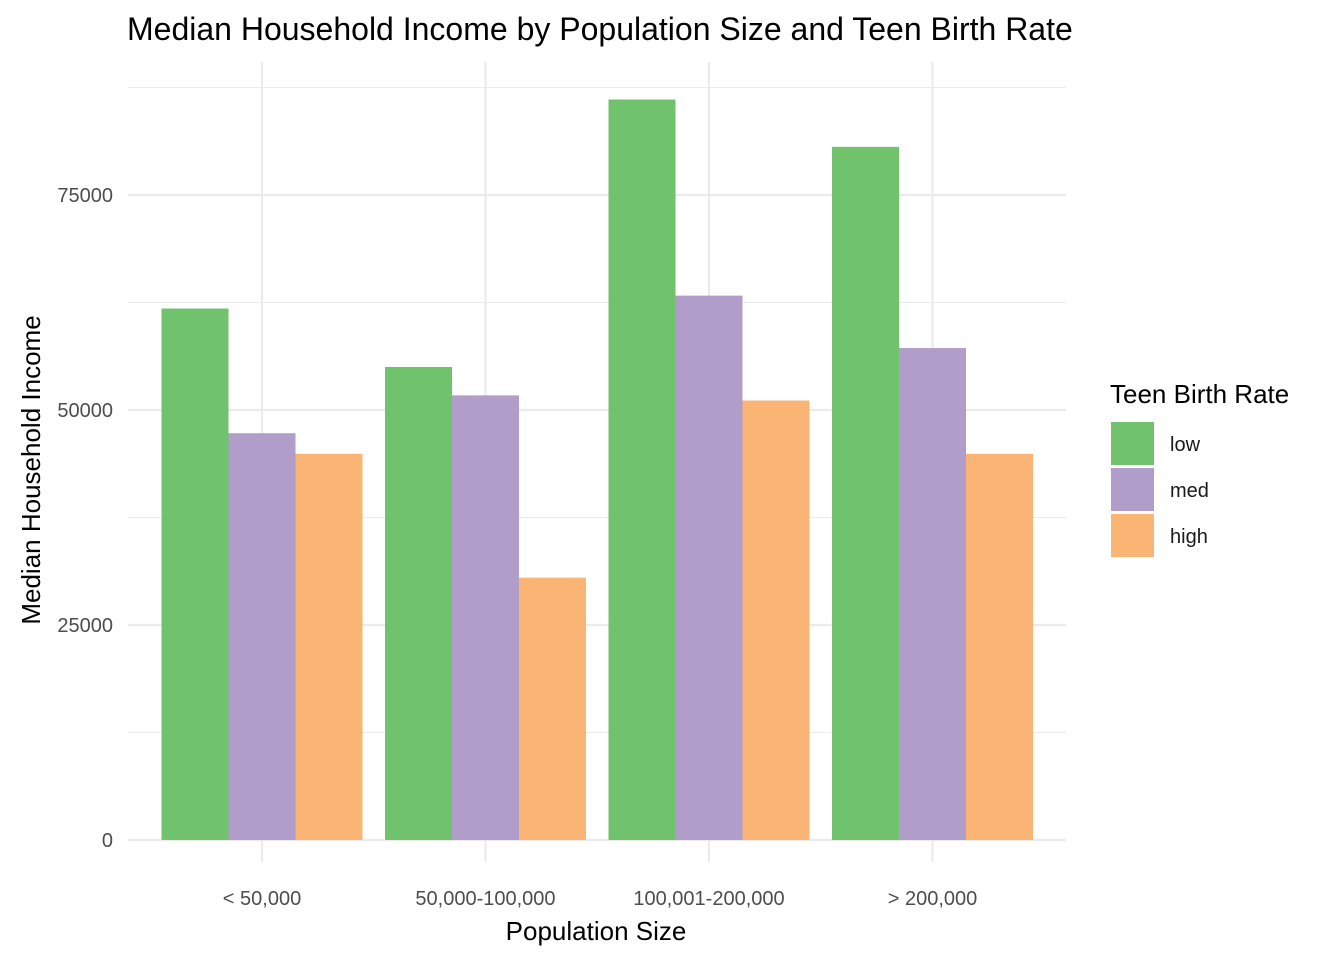 Image resolution: width=1344 pixels, height=960 pixels. What do you see at coordinates (708, 899) in the screenshot?
I see `x-tick-label: 100,001-200,000` at bounding box center [708, 899].